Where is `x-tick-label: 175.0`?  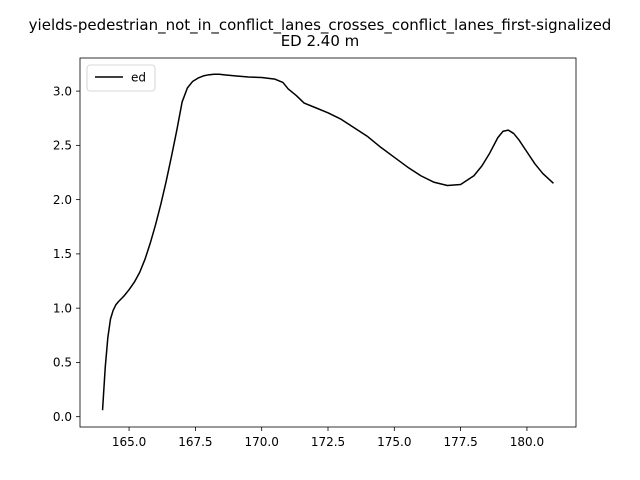 x-tick-label: 175.0 is located at coordinates (394, 442).